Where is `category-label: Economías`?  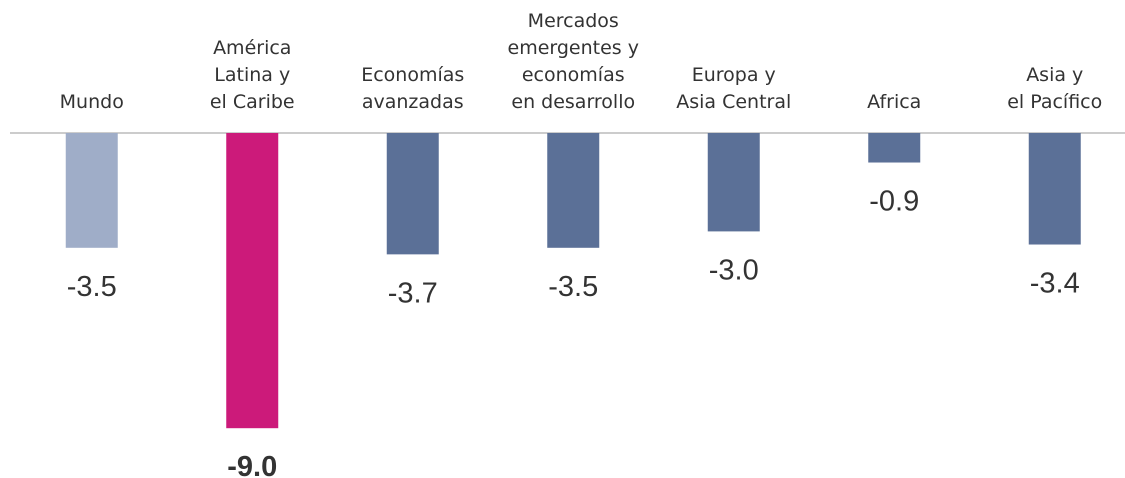 category-label: Economías is located at coordinates (412, 75).